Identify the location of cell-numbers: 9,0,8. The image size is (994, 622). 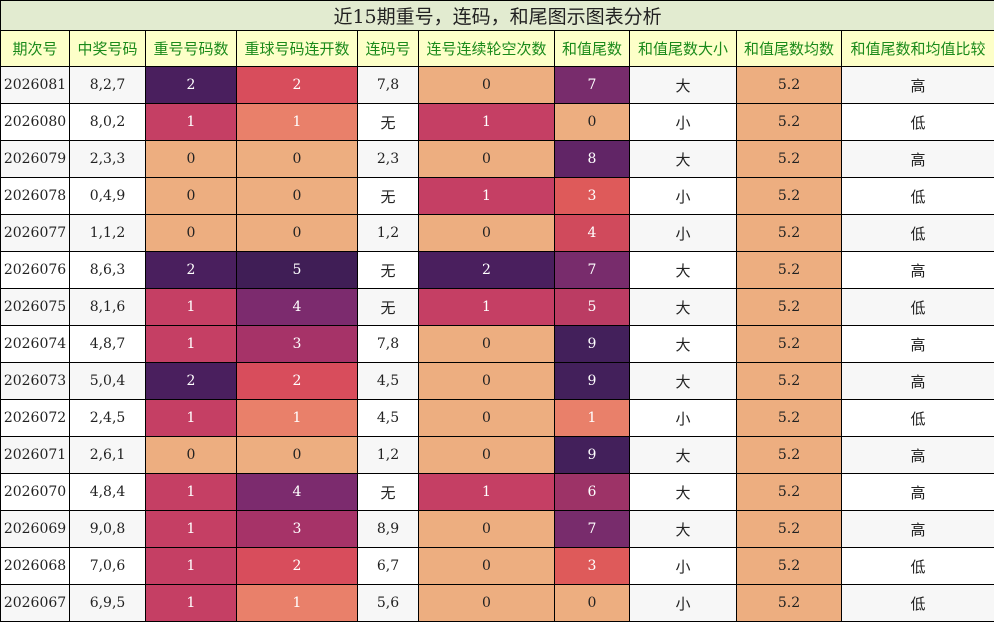
(107, 529).